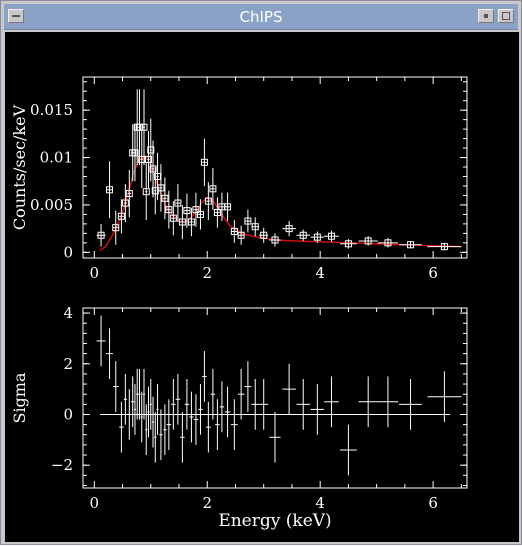  I want to click on y-tick-label: 0.005, so click(51, 205).